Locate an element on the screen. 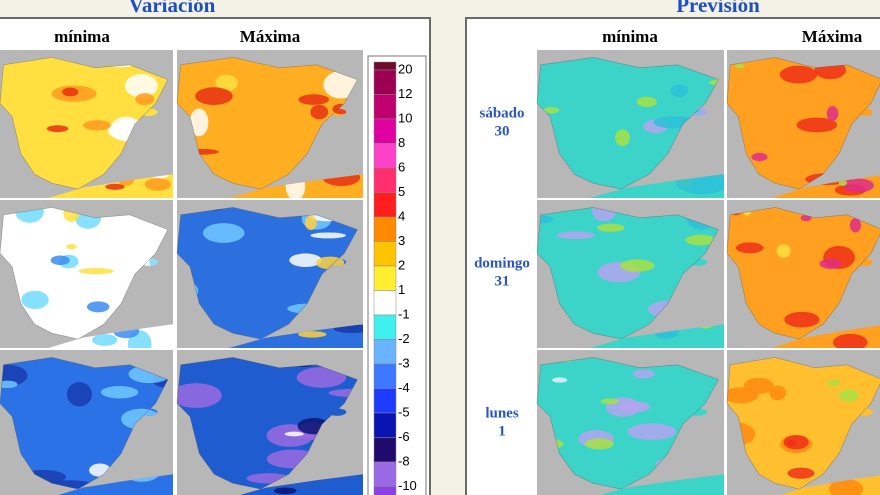 The image size is (880, 495). row-label: 30 is located at coordinates (502, 131).